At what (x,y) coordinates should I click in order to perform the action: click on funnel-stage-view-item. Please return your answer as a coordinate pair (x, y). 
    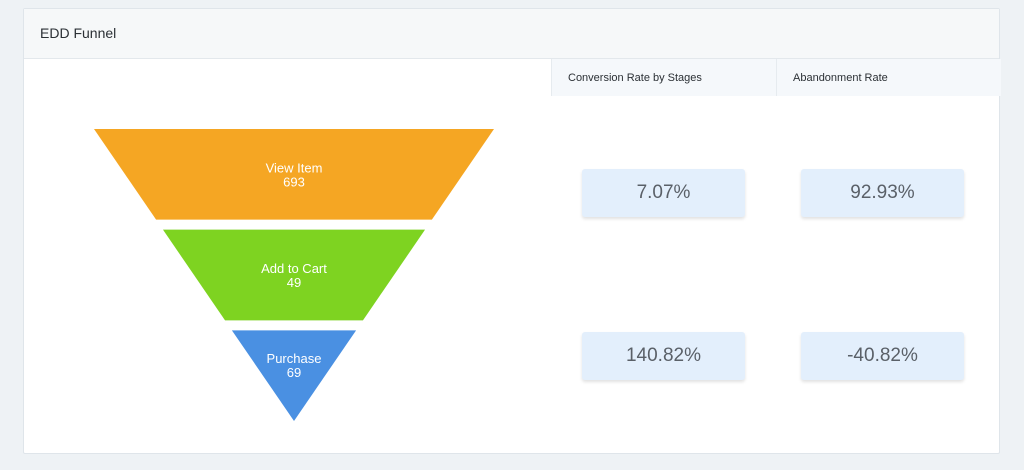
    Looking at the image, I should click on (294, 174).